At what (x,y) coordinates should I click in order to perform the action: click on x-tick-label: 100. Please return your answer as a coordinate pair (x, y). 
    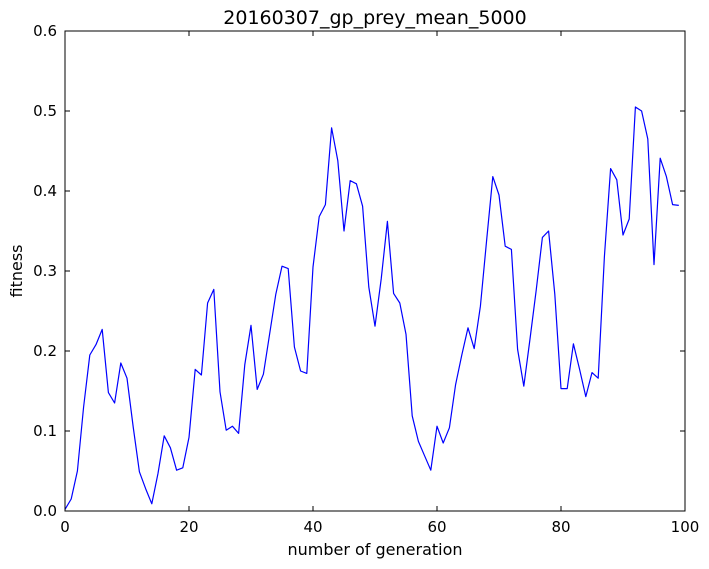
    Looking at the image, I should click on (685, 527).